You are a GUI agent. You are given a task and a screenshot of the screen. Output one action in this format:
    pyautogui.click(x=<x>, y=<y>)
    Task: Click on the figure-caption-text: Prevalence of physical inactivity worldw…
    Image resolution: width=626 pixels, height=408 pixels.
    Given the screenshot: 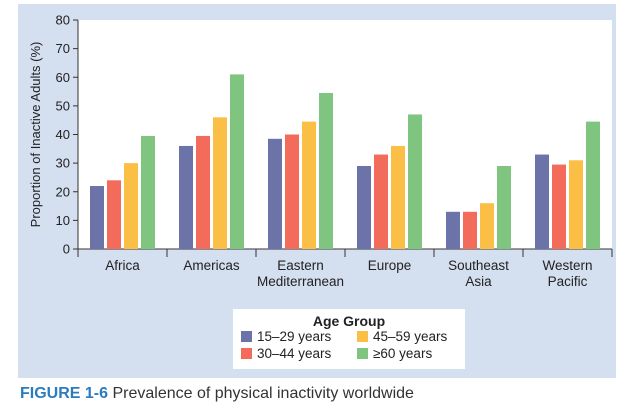 What is the action you would take?
    pyautogui.click(x=263, y=393)
    